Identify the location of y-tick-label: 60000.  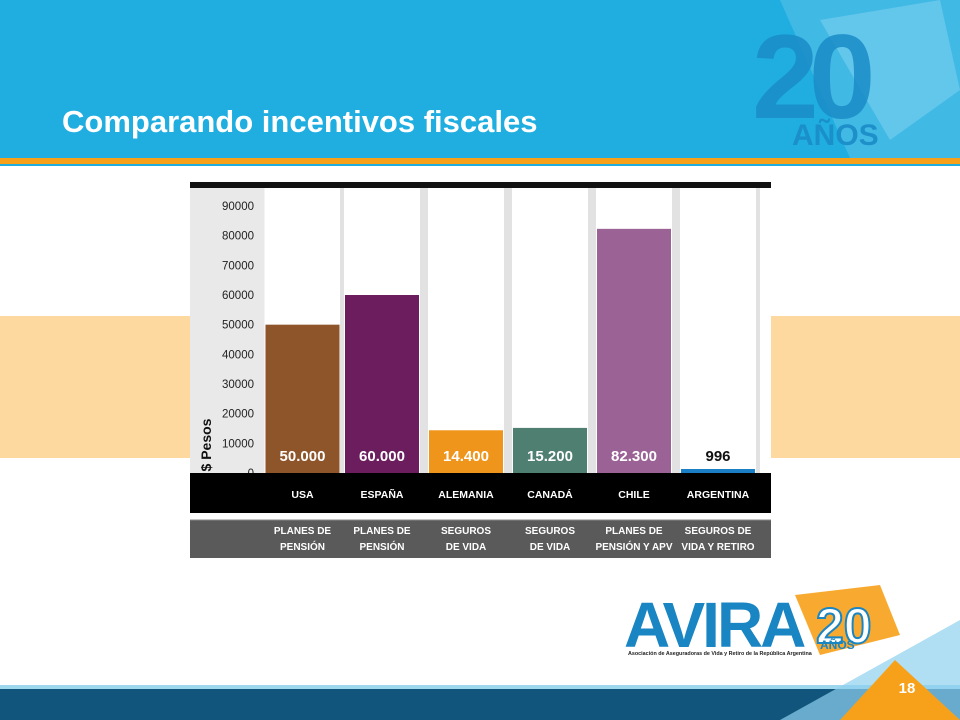
(238, 296).